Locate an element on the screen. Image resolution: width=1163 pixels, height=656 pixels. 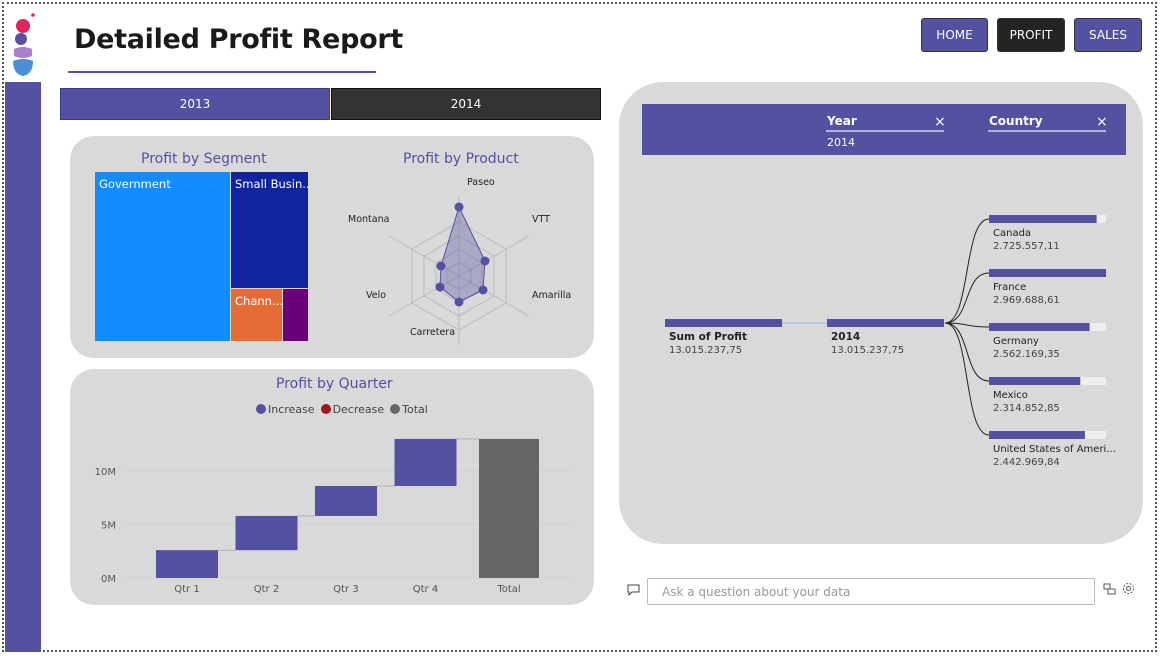
country-label: Germany is located at coordinates (1016, 341).